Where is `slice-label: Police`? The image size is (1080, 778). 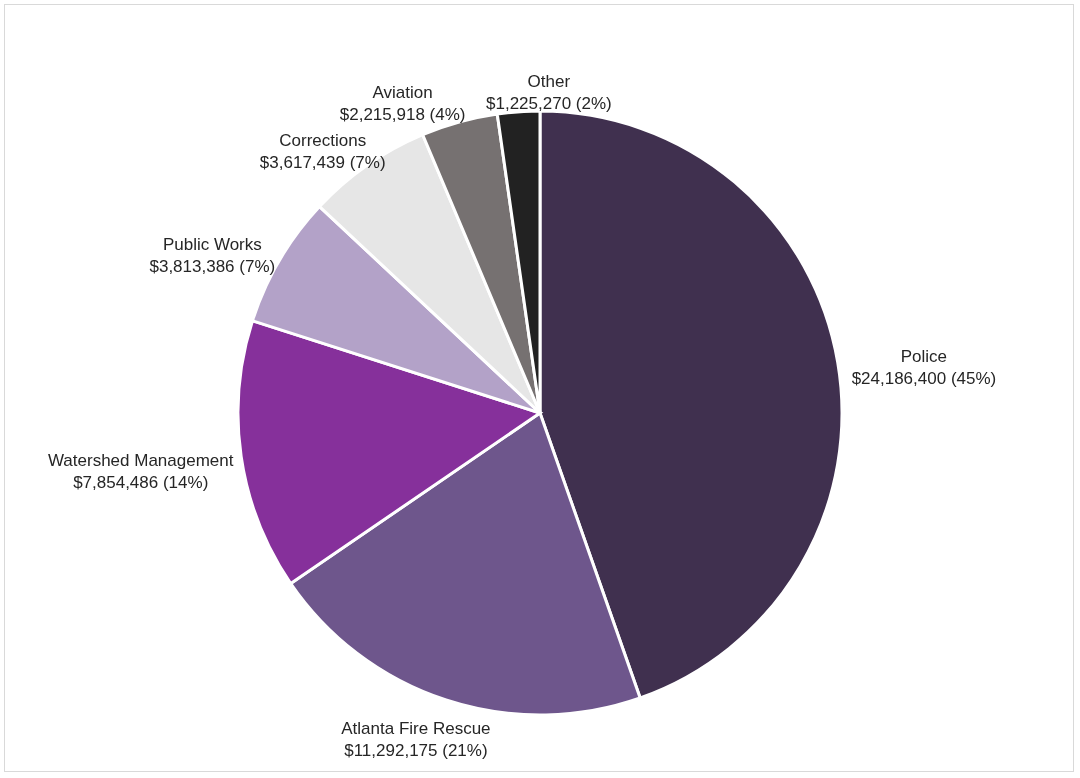 slice-label: Police is located at coordinates (924, 357).